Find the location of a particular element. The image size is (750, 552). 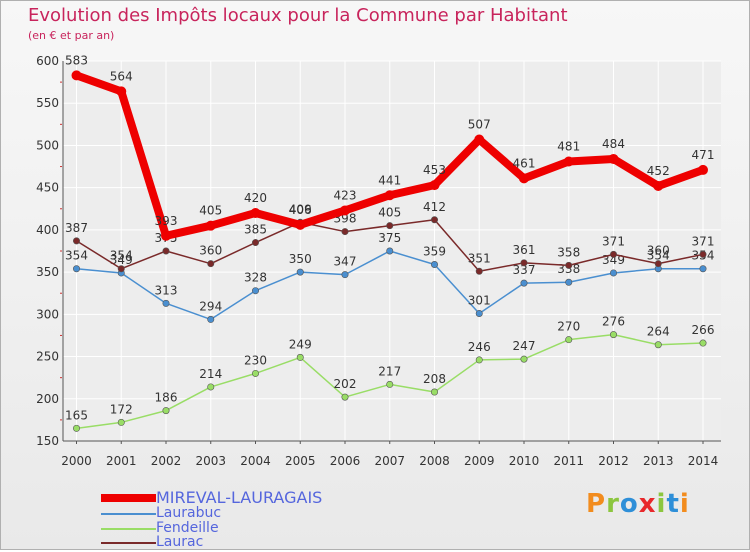

data-label: 358 is located at coordinates (568, 252).